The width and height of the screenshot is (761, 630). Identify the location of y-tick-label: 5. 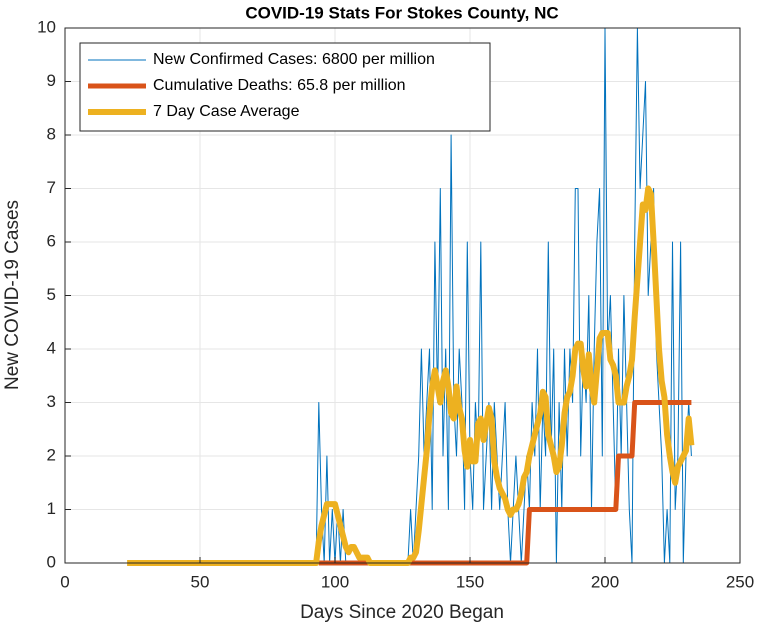
(51, 294).